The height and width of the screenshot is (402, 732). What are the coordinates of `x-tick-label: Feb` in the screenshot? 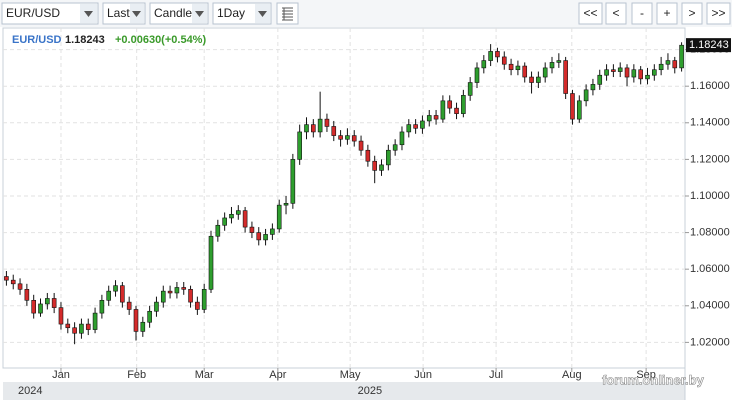 It's located at (136, 375).